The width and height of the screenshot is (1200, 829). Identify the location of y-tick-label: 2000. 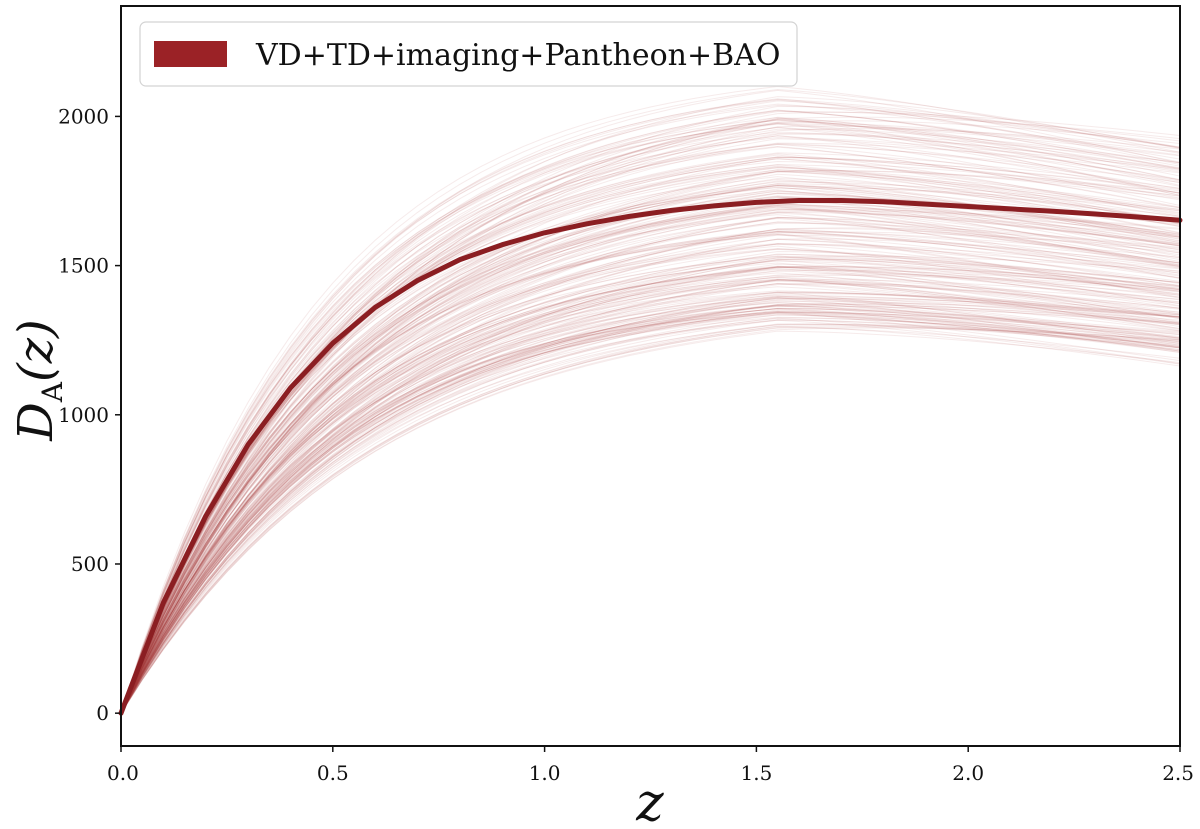
(83, 116).